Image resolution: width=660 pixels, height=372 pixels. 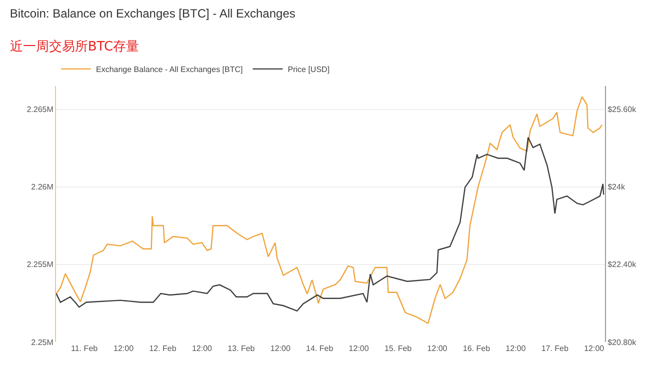 What do you see at coordinates (153, 13) in the screenshot?
I see `chart-title: Bitcoin: Balance on Exchanges [BTC] - All Exchanges` at bounding box center [153, 13].